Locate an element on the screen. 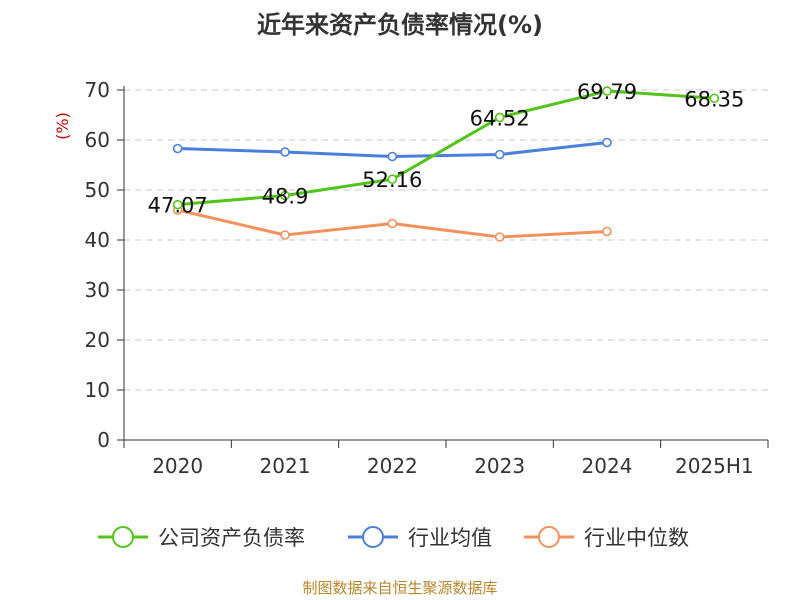 The image size is (800, 600). x-tick-label: 2024 is located at coordinates (607, 466).